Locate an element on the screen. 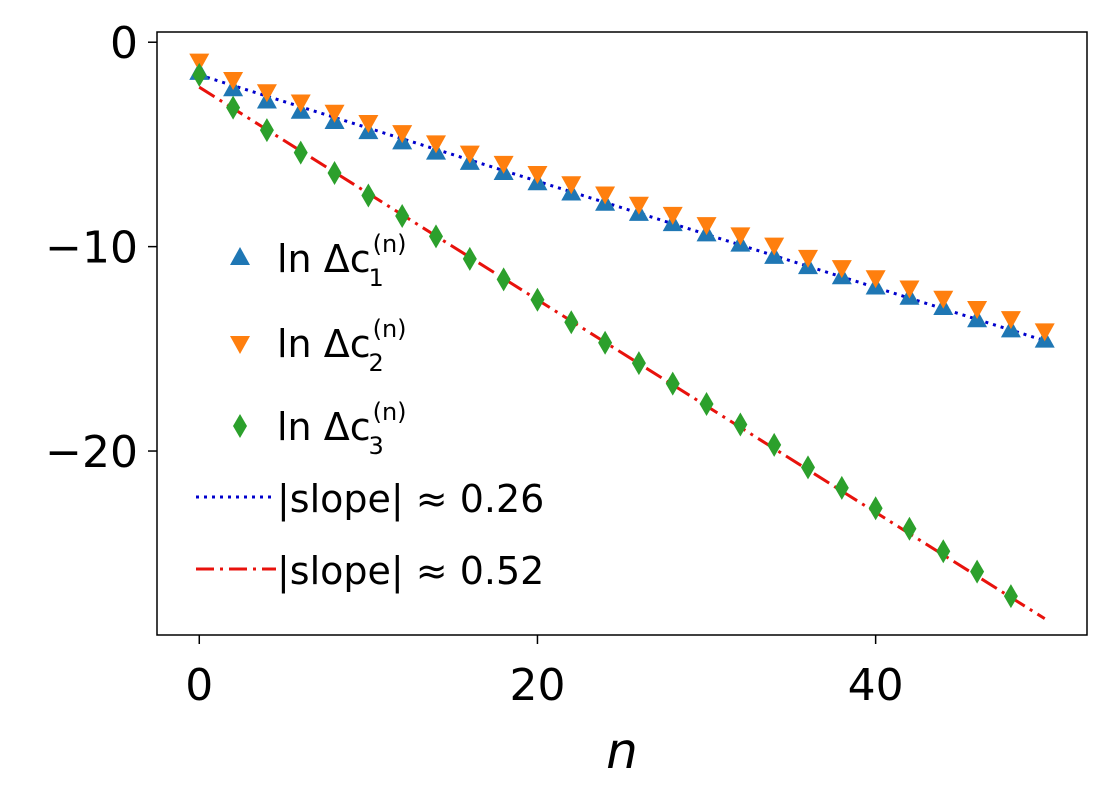  legend-label-fit-1: |slope| ≈ 0.26 is located at coordinates (410, 499).